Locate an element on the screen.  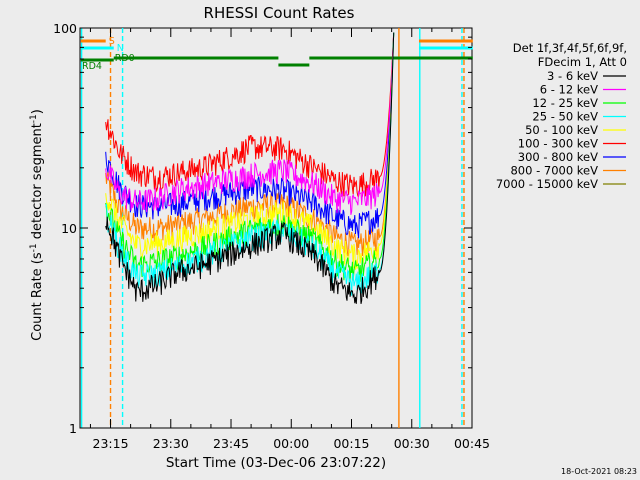
legend-label-3: 25 - 50 keV is located at coordinates (565, 117).